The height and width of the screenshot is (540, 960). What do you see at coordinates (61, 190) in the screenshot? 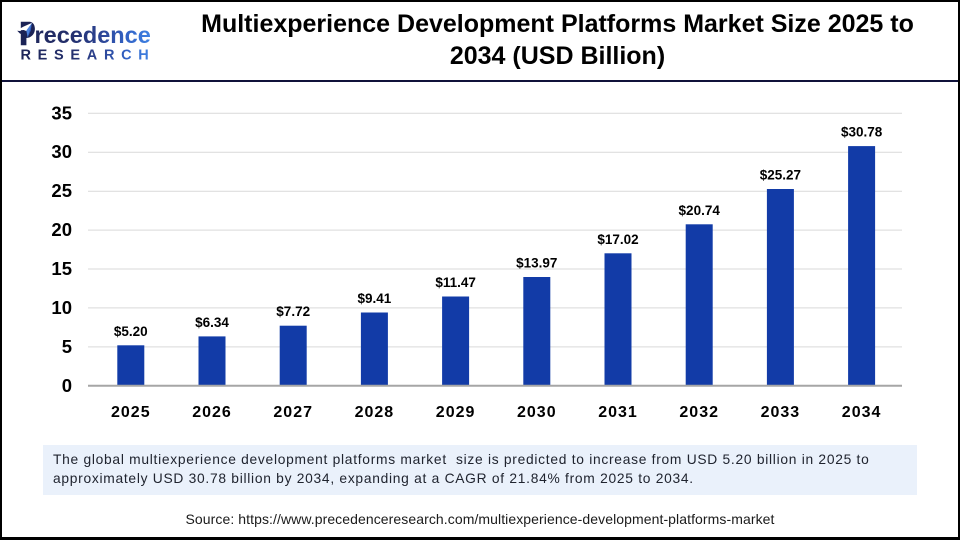
I see `svg-text: 25` at bounding box center [61, 190].